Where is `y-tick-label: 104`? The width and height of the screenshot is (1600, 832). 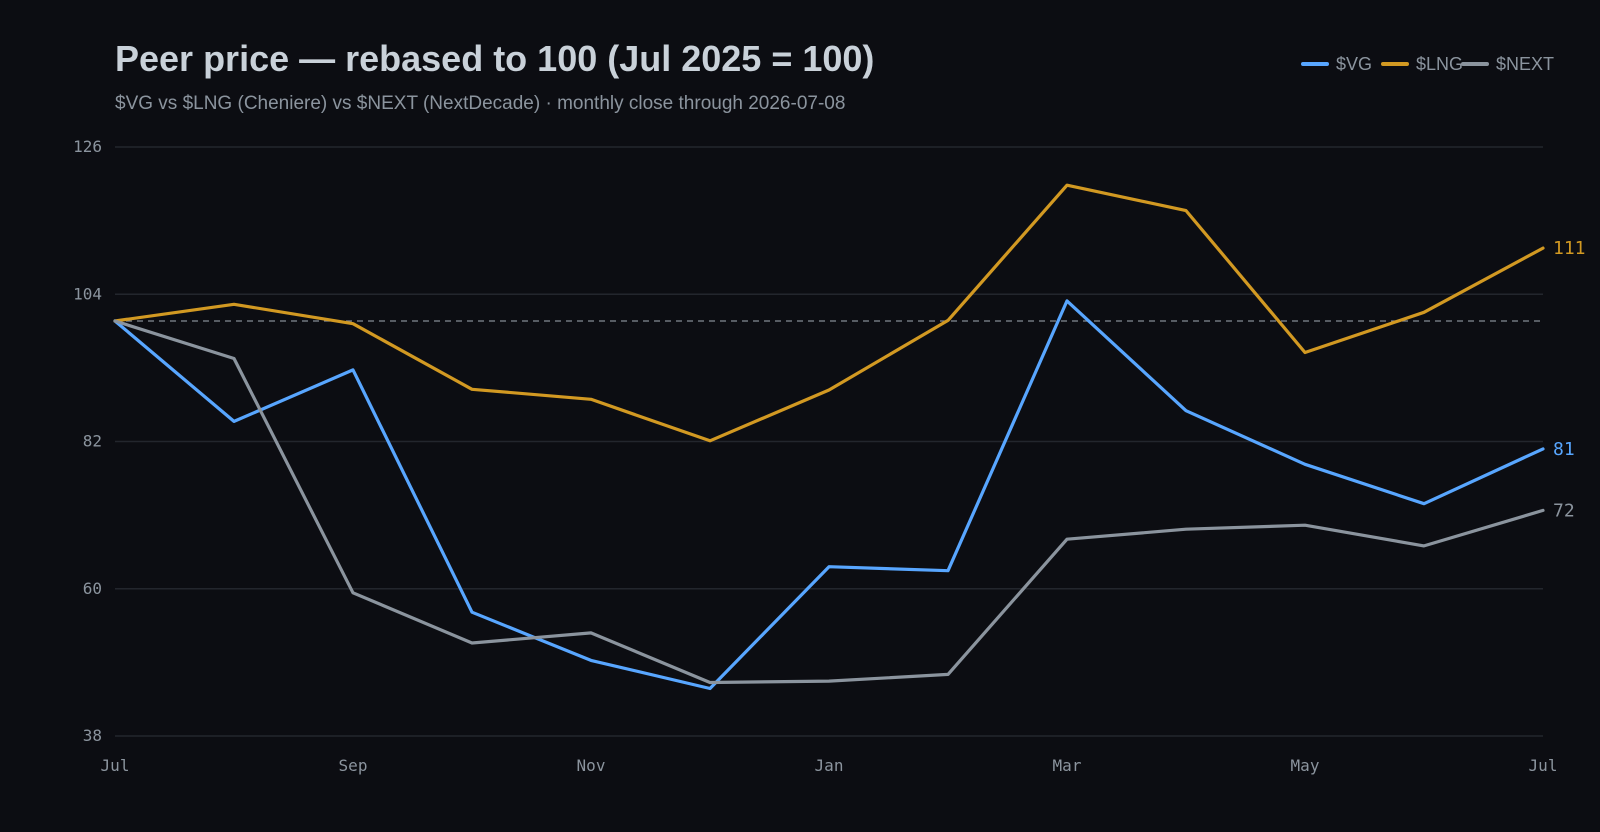 y-tick-label: 104 is located at coordinates (87, 293).